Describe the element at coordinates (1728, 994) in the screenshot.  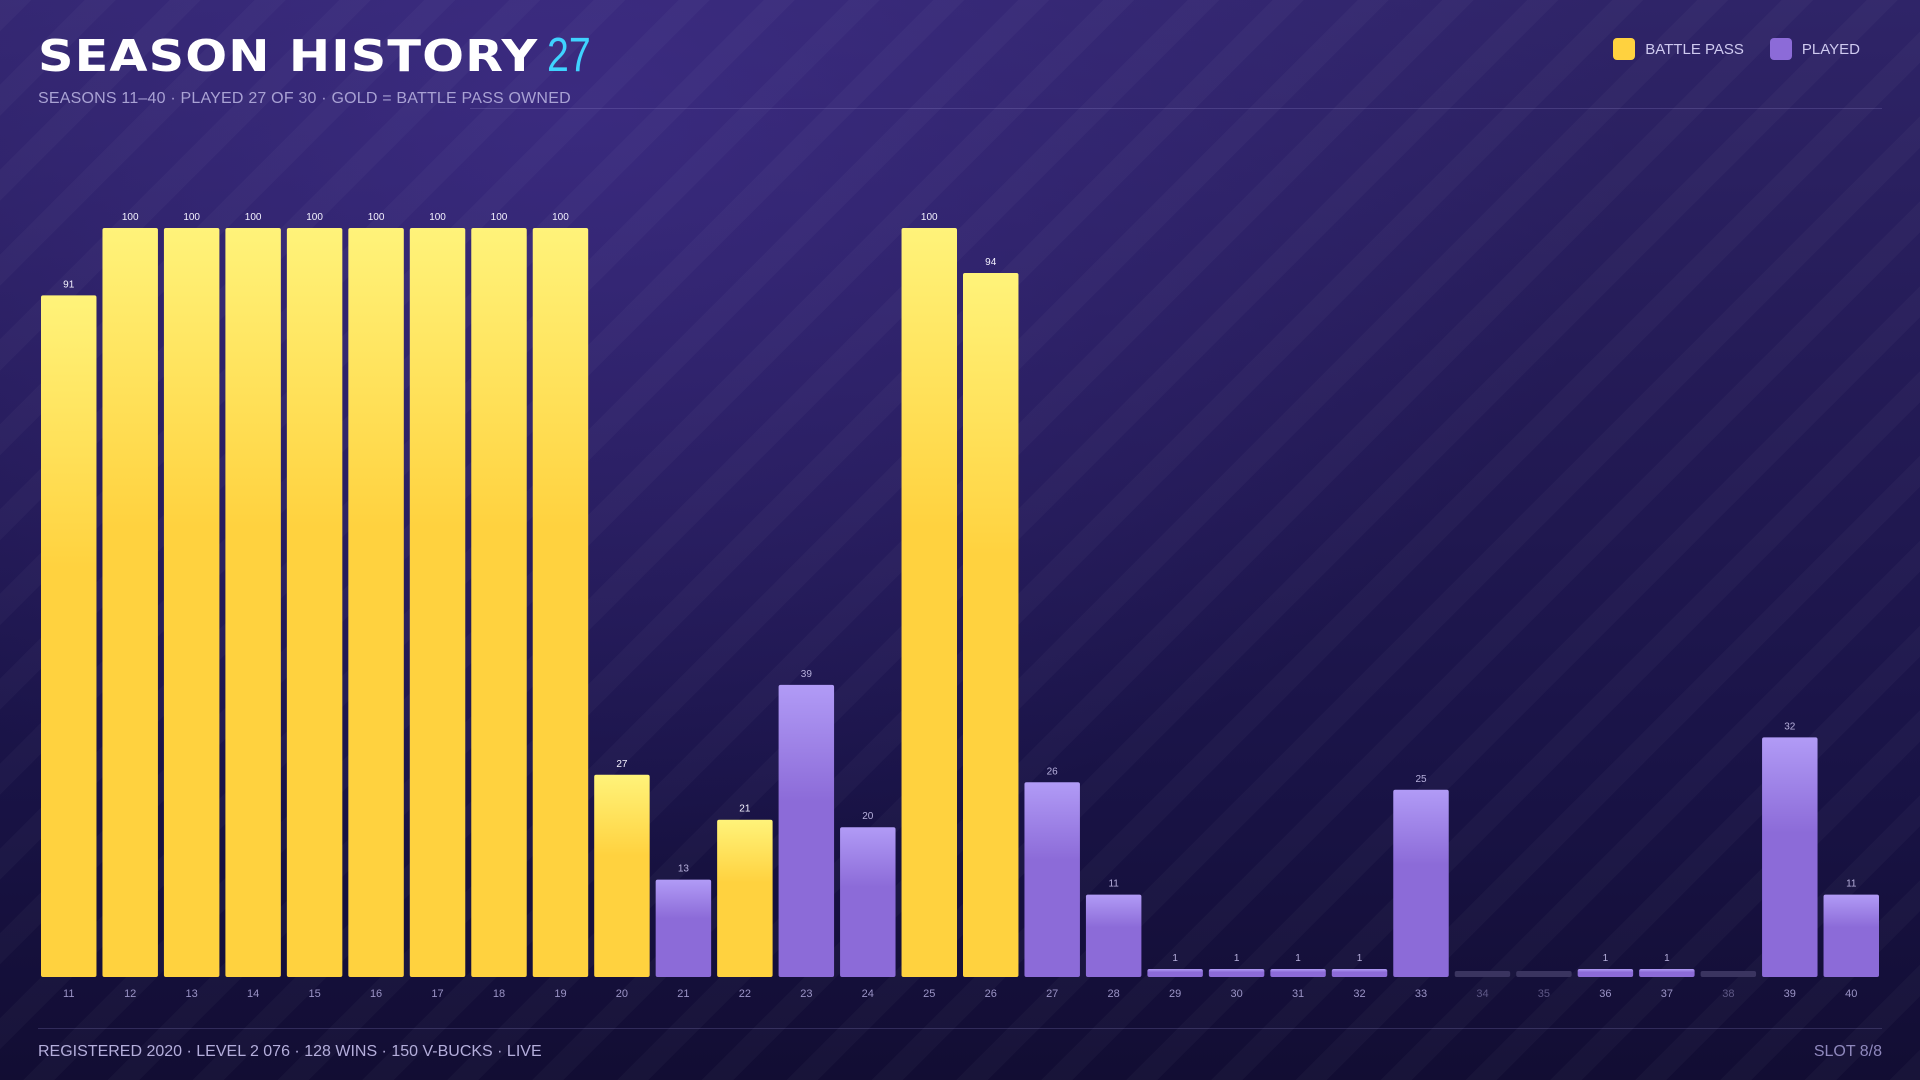
I see `tick-label-season-38: 38` at that location.